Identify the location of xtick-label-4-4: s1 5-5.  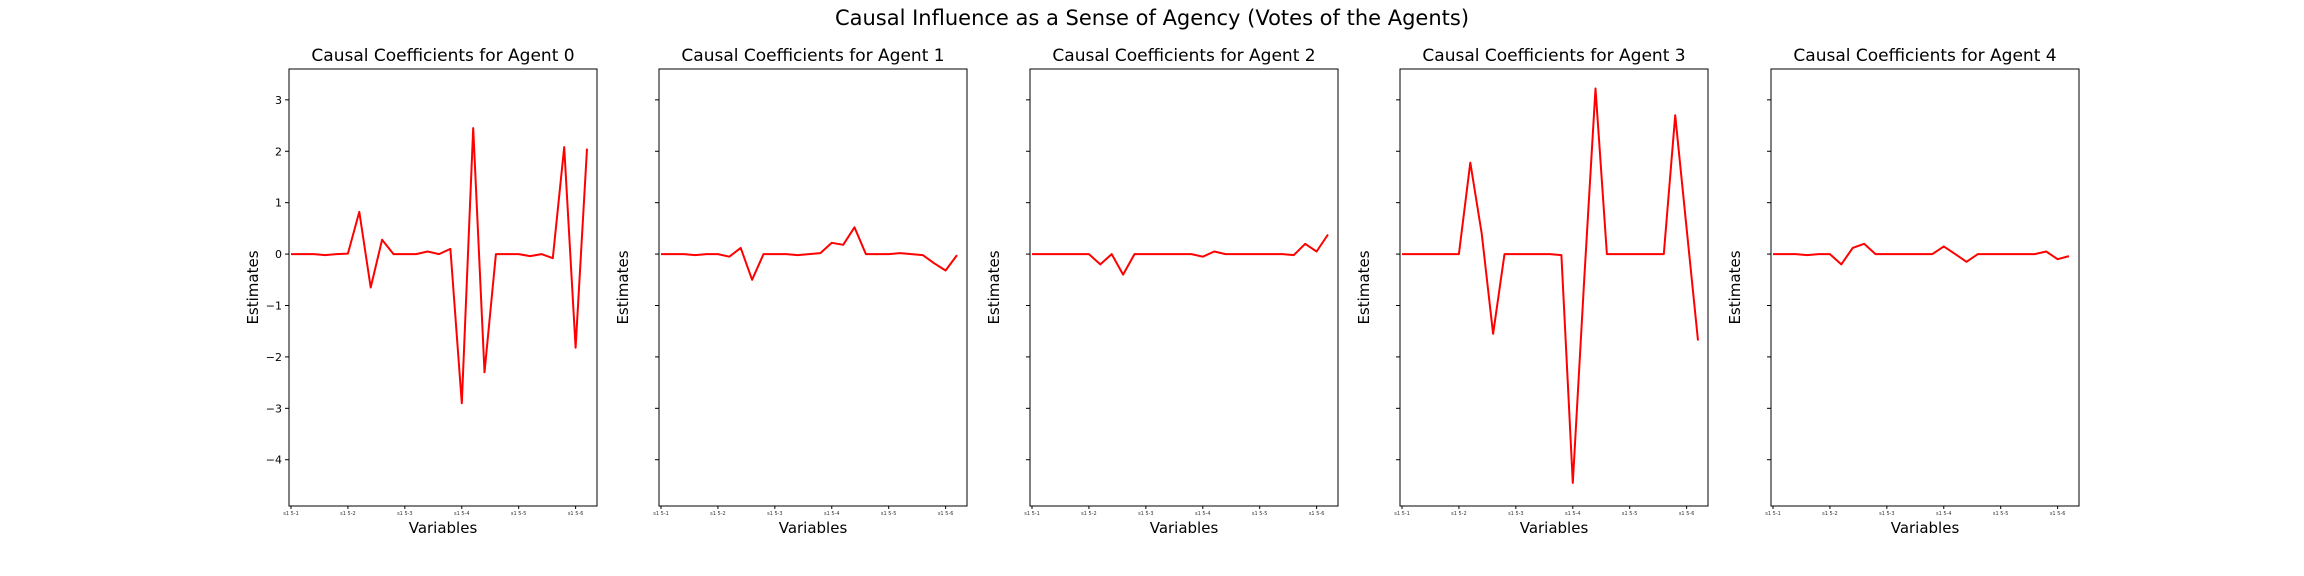
(2001, 514).